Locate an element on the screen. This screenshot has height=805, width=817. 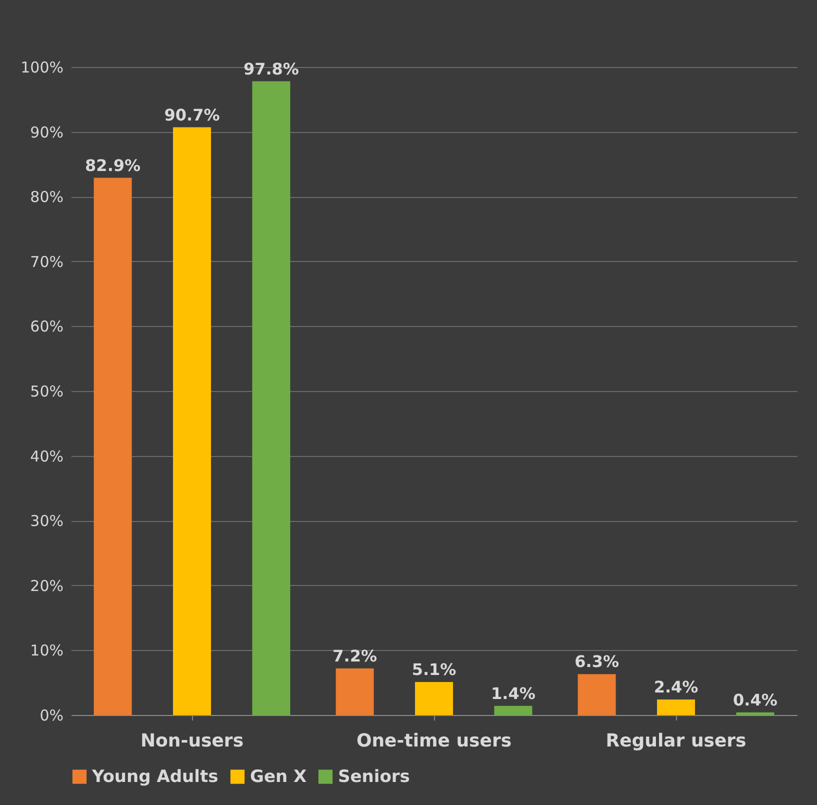
x-tick-label: Non-users is located at coordinates (192, 741).